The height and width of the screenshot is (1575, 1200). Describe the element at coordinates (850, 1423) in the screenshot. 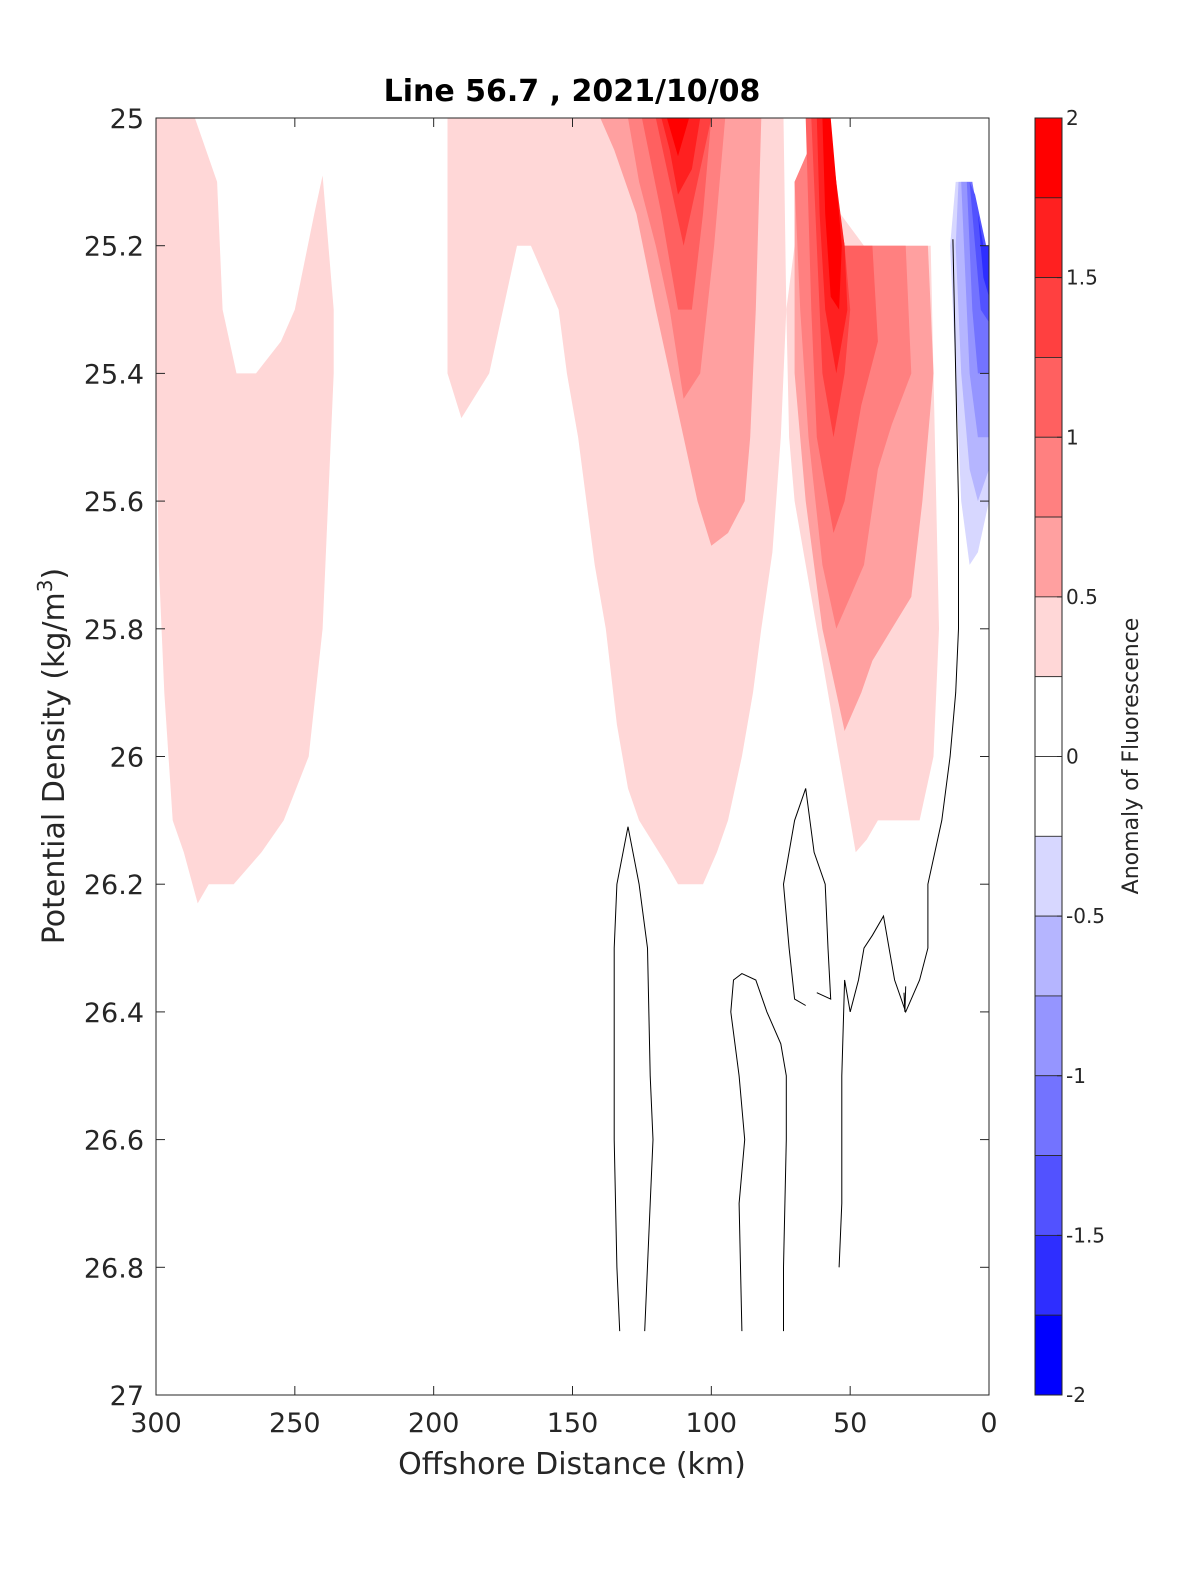

I see `x-tick-label: 50` at that location.